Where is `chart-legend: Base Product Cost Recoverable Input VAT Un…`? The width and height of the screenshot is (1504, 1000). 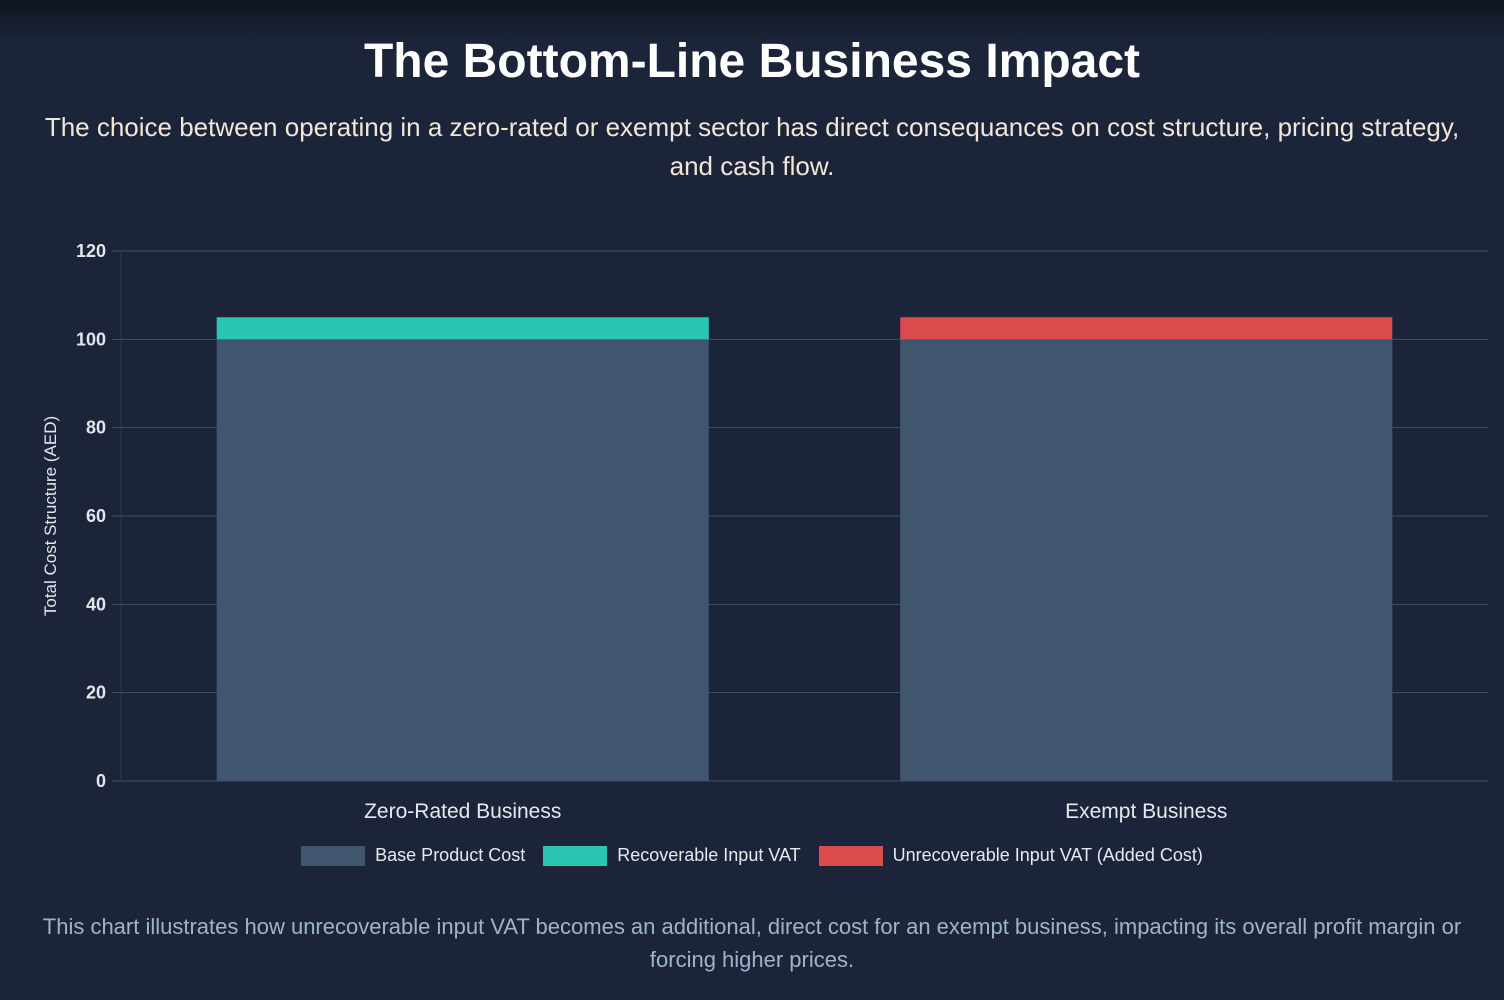
chart-legend: Base Product Cost Recoverable Input VAT Un… is located at coordinates (752, 855).